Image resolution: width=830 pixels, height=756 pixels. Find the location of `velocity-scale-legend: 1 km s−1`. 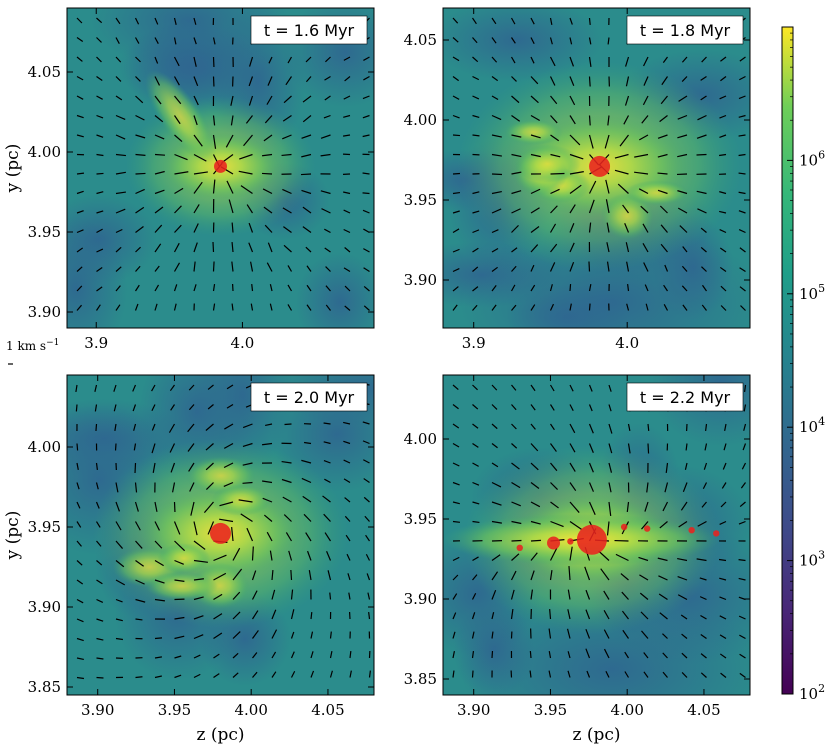

velocity-scale-legend: 1 km s−1 is located at coordinates (32, 351).